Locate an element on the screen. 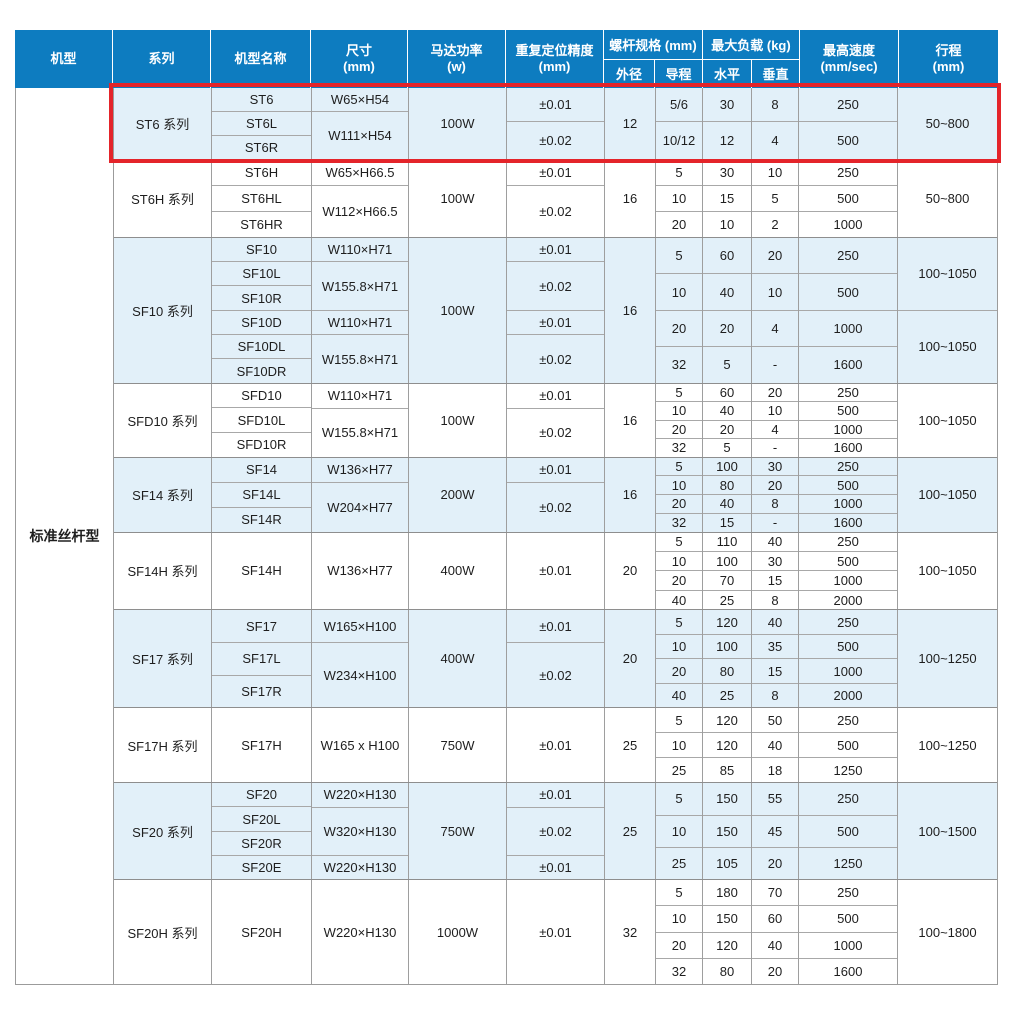 The image size is (1013, 1018). cell-dimension: W111×H54 is located at coordinates (360, 136).